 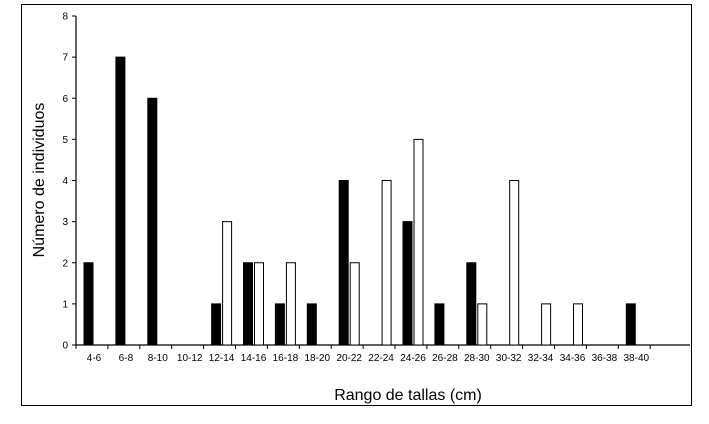 I want to click on x-tick-label: 20-22, so click(x=349, y=358).